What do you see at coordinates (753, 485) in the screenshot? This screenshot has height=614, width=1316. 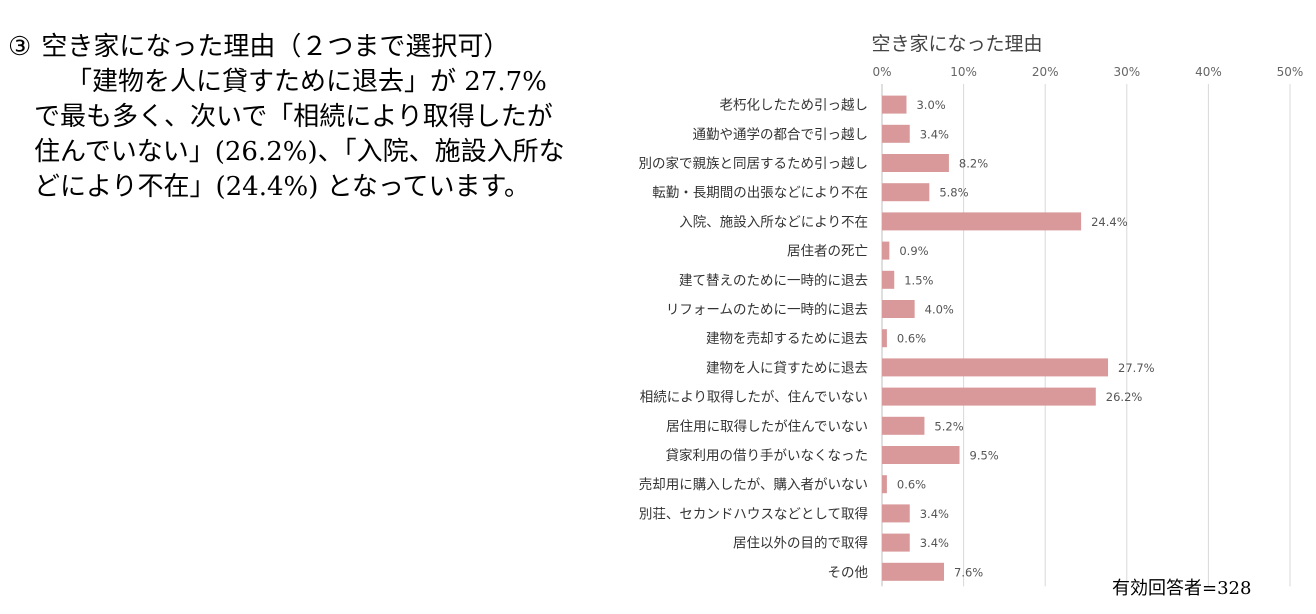 I see `category-label: 売却用に購入したが、購入者がいない` at bounding box center [753, 485].